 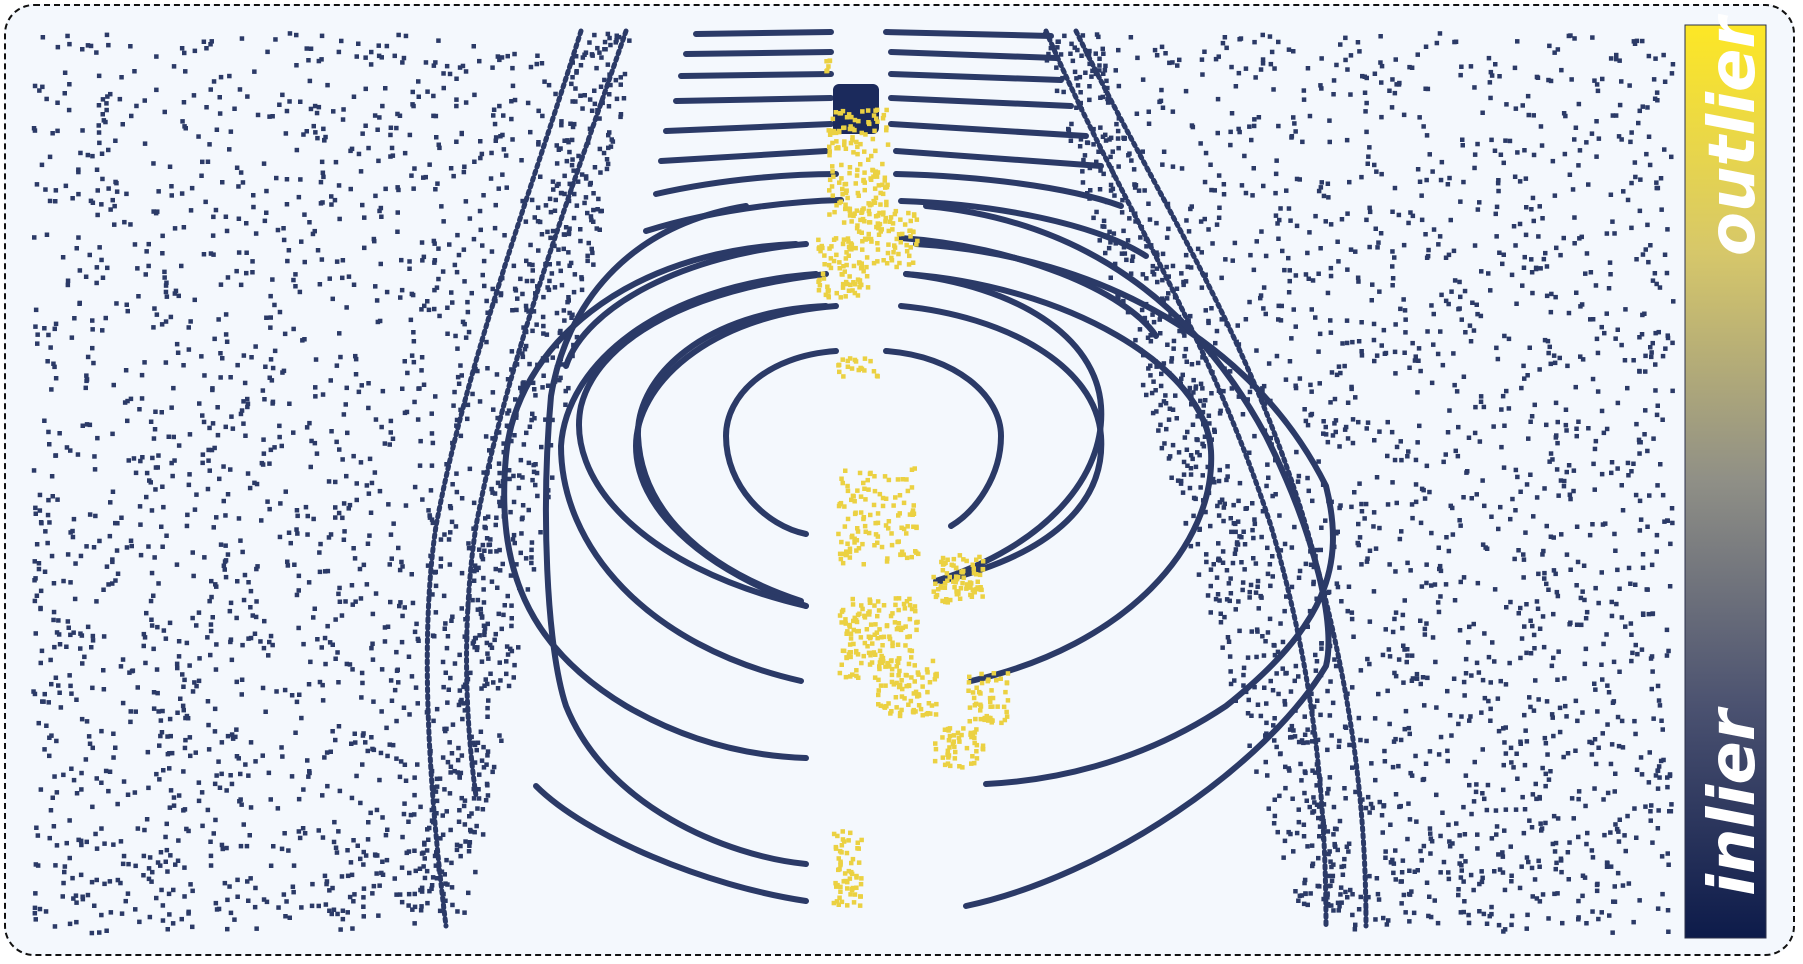 What do you see at coordinates (1725, 481) in the screenshot?
I see `colorbar` at bounding box center [1725, 481].